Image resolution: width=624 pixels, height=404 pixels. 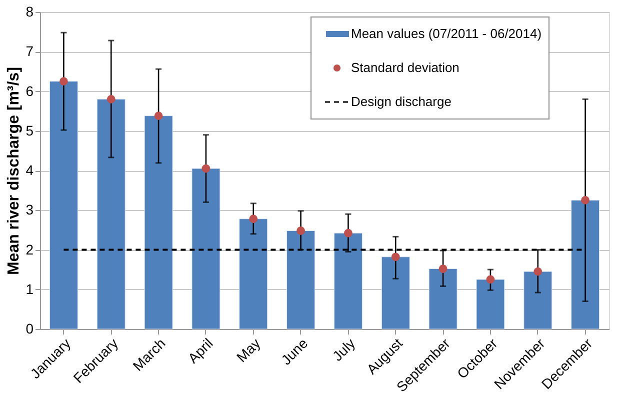 What do you see at coordinates (401, 101) in the screenshot?
I see `legend-label: Design discharge` at bounding box center [401, 101].